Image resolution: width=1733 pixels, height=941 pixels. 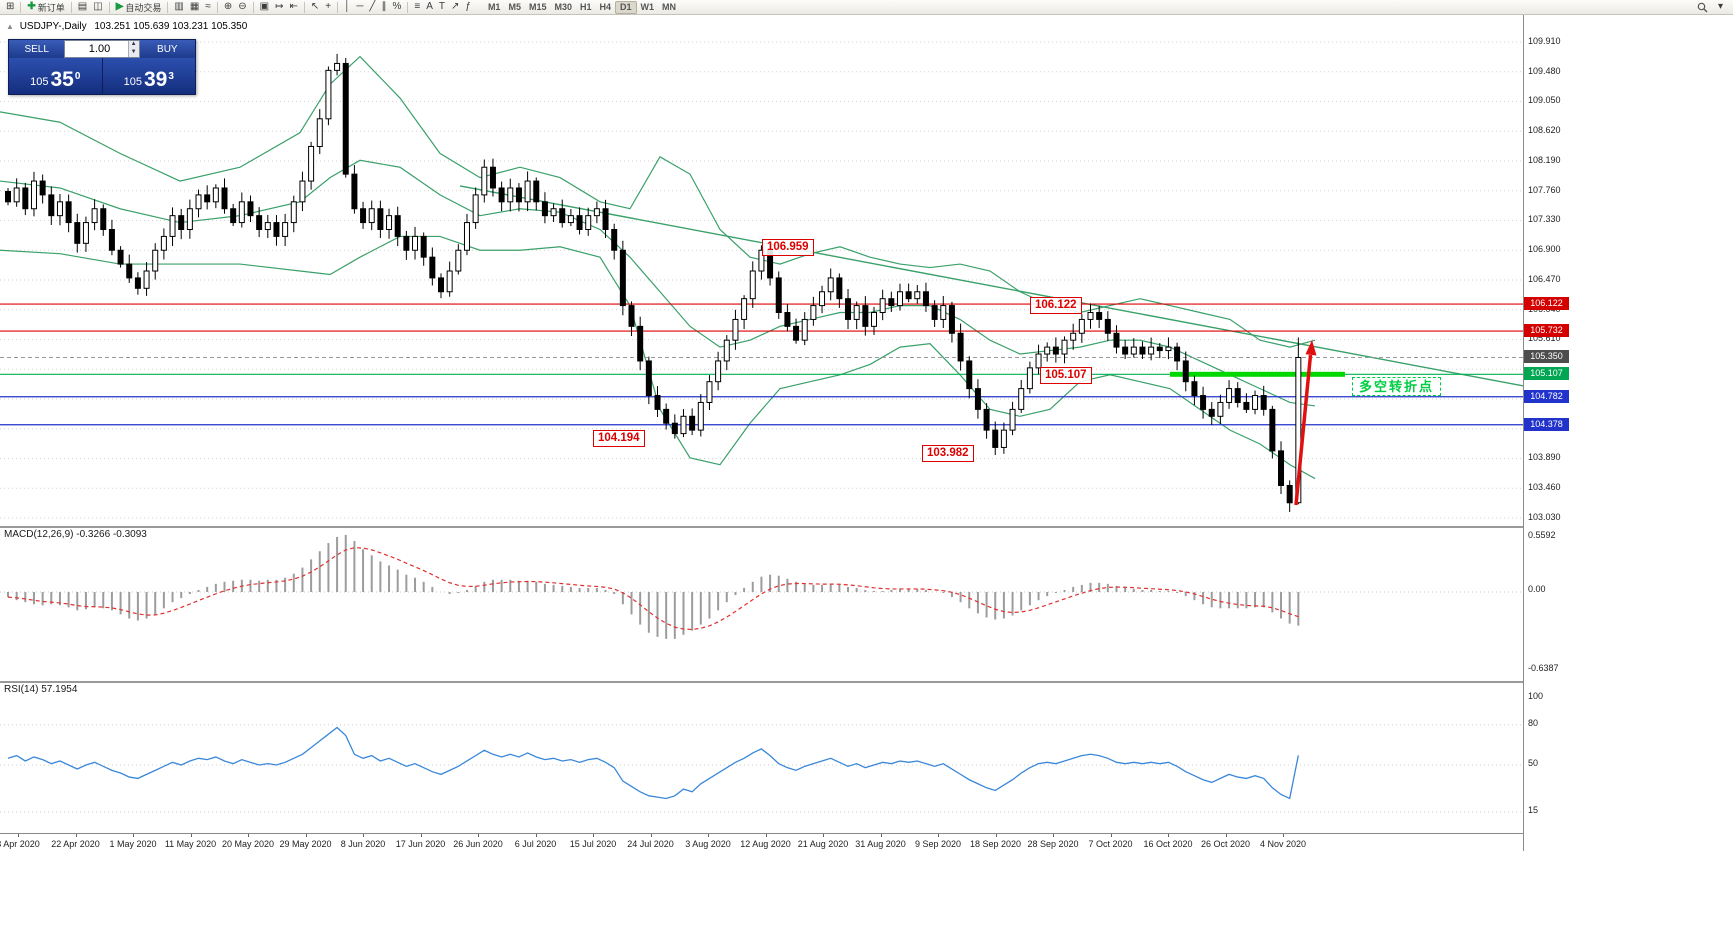 I want to click on zoom-out-icon: ⊖, so click(x=242, y=7).